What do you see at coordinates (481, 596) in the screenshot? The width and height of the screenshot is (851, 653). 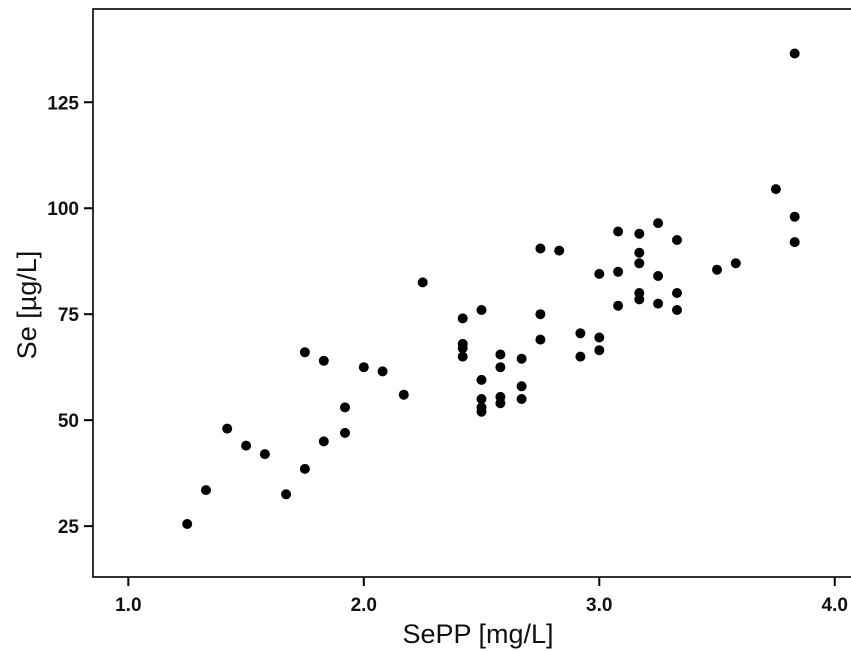 I see `x-axis: 1.0 2.0 3.0 4.0` at bounding box center [481, 596].